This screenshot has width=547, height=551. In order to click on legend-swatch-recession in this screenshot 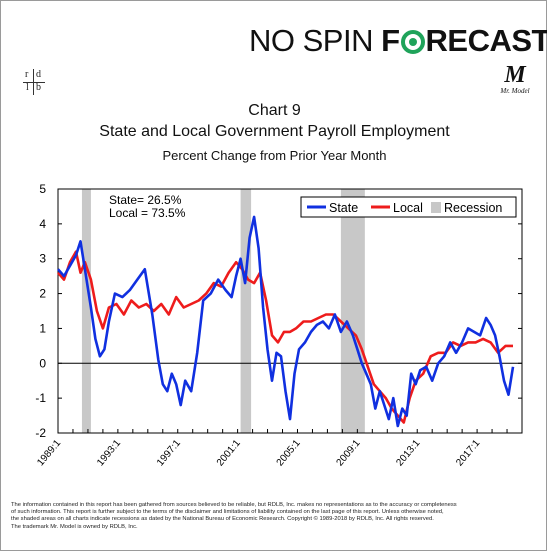, I will do `click(436, 207)`.